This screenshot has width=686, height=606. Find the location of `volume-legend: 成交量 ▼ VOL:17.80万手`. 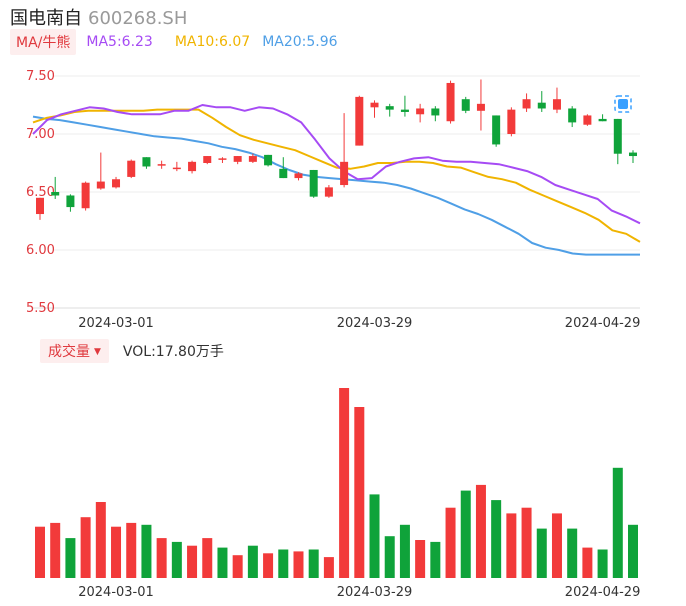

volume-legend: 成交量 ▼ VOL:17.80万手 is located at coordinates (132, 351).